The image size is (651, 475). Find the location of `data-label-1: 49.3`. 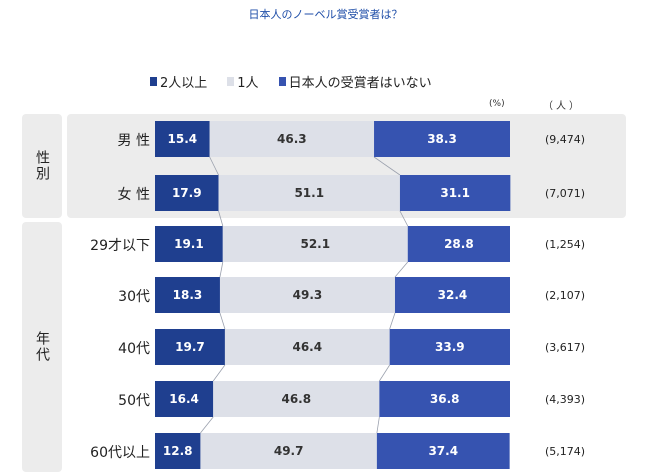

data-label-1: 49.3 is located at coordinates (308, 295).